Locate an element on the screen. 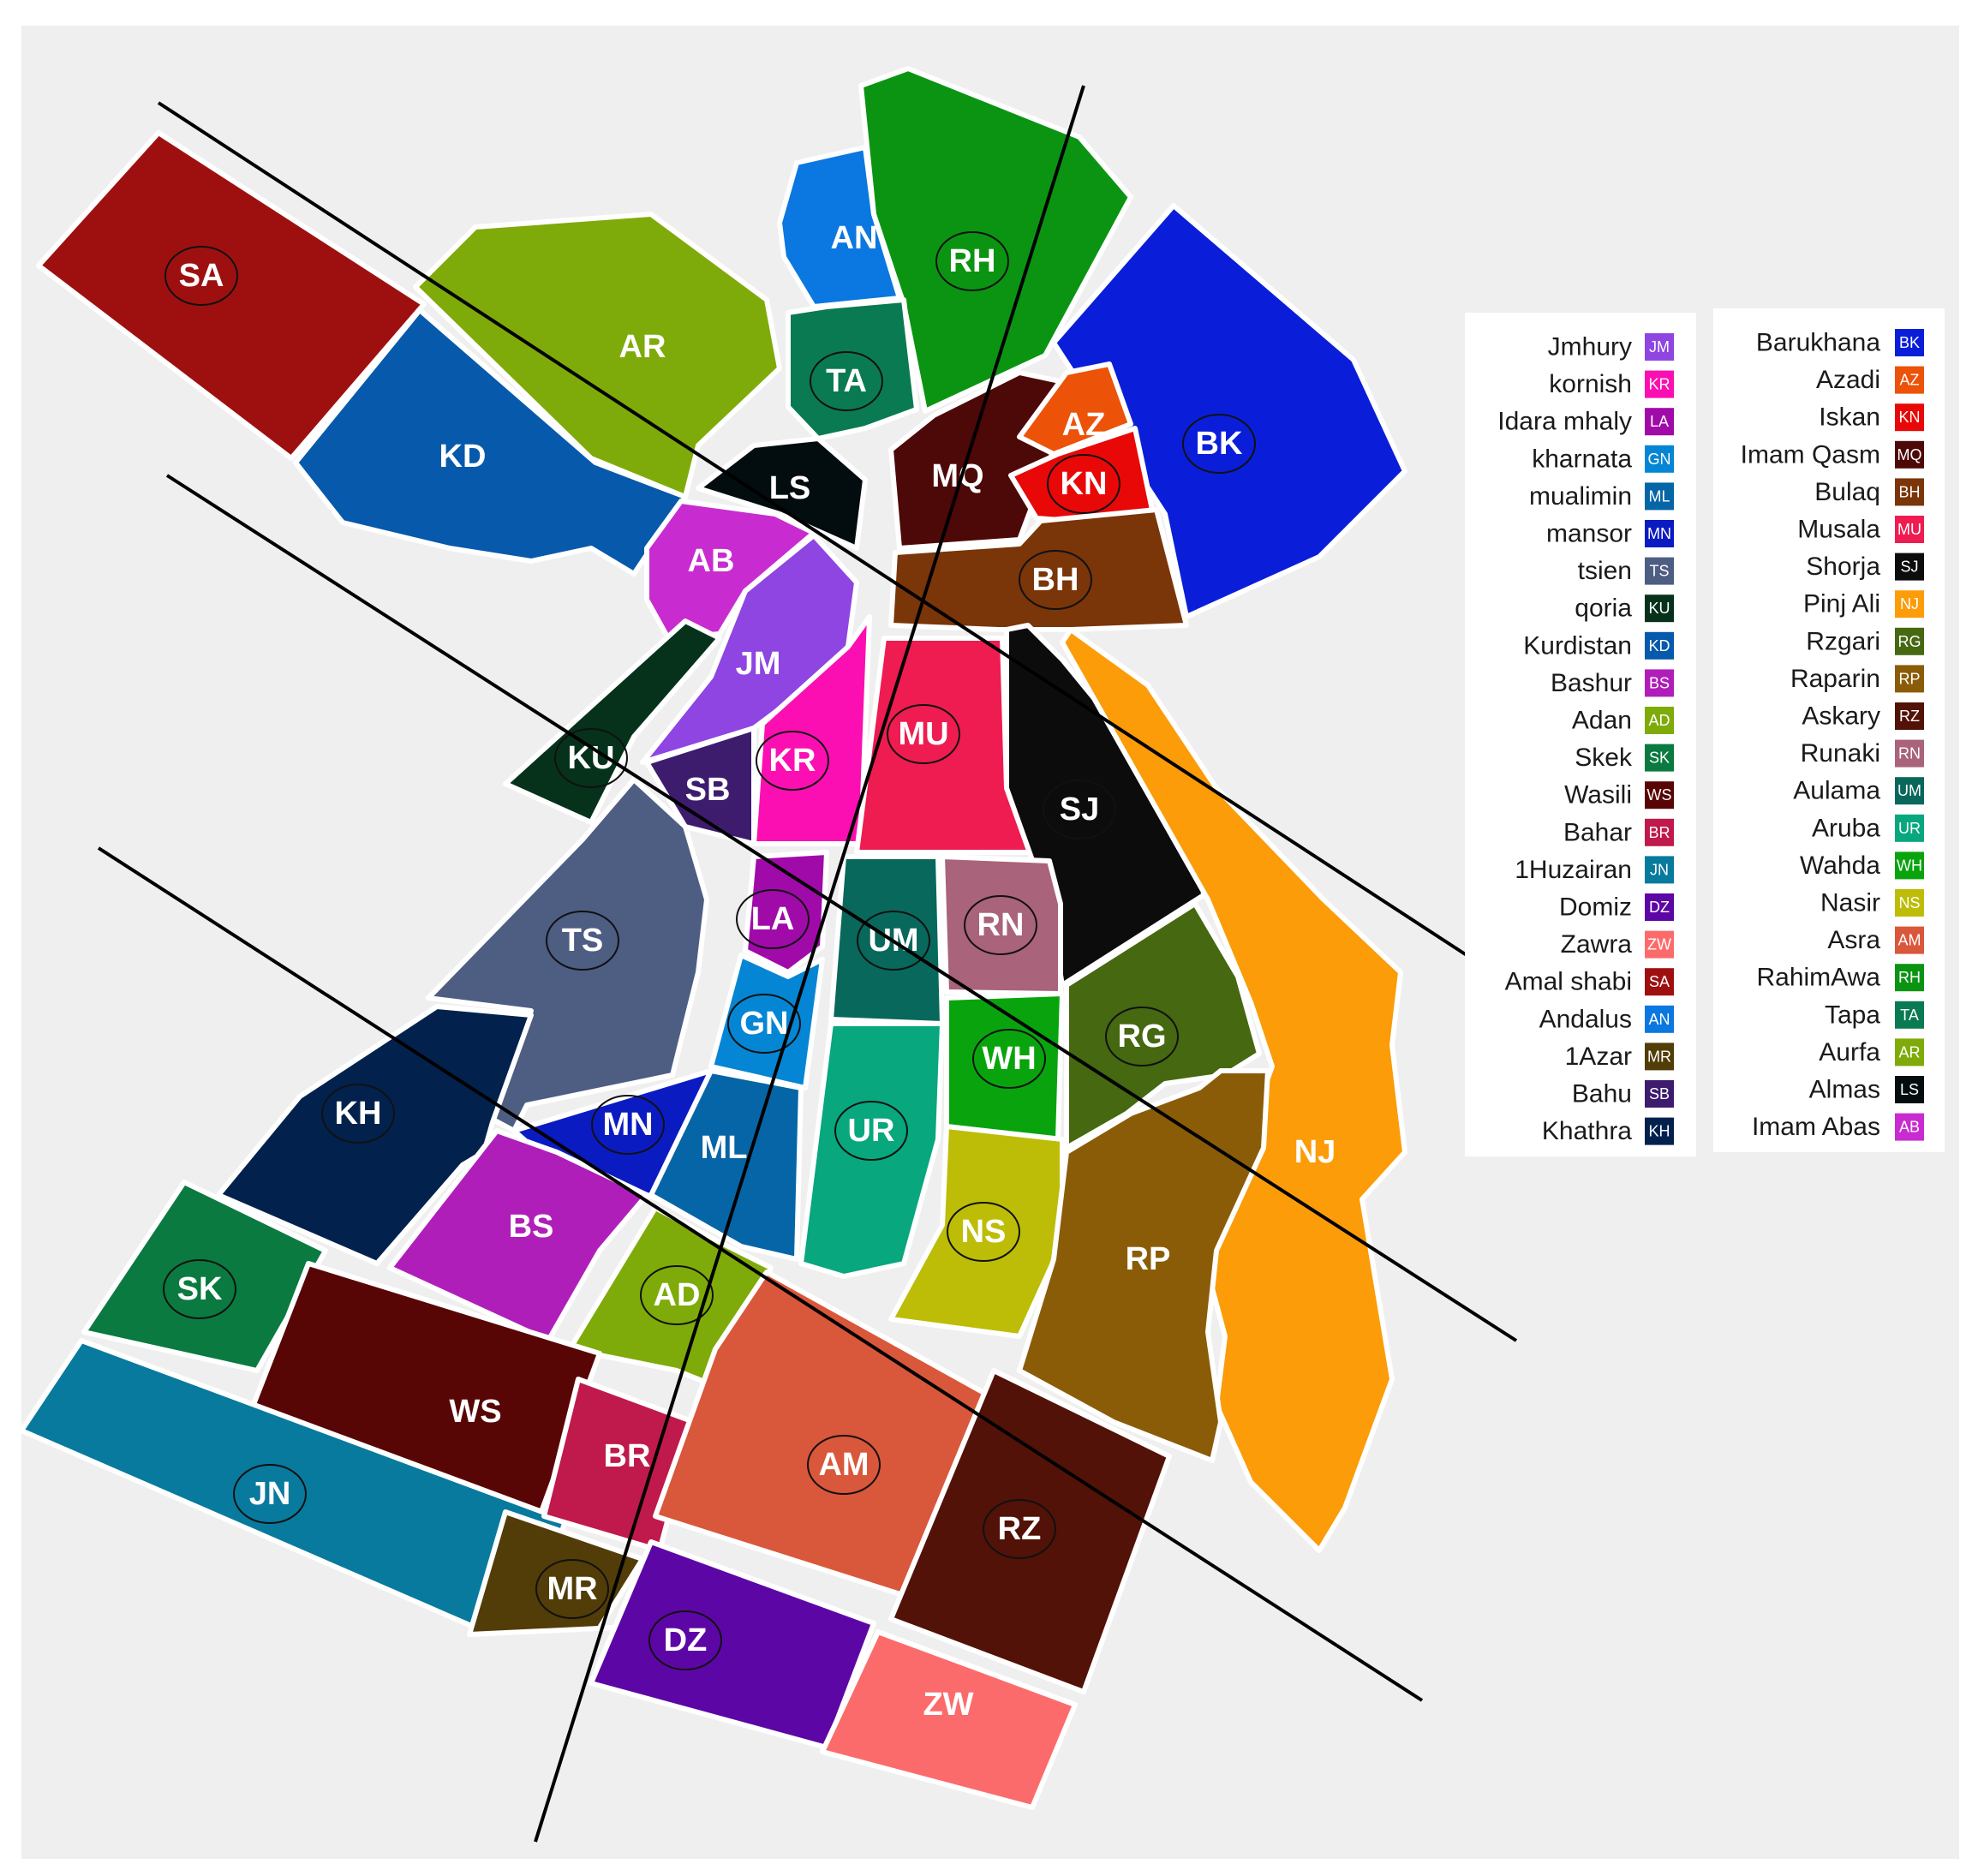 The width and height of the screenshot is (1978, 1876). legend-item: Aurfa AR is located at coordinates (1871, 1052).